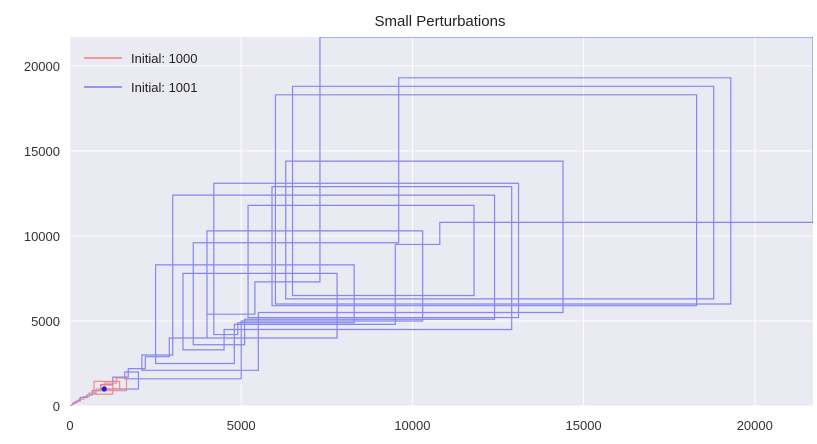 This screenshot has height=444, width=817. Describe the element at coordinates (440, 21) in the screenshot. I see `chart-title: Small Perturbations` at that location.